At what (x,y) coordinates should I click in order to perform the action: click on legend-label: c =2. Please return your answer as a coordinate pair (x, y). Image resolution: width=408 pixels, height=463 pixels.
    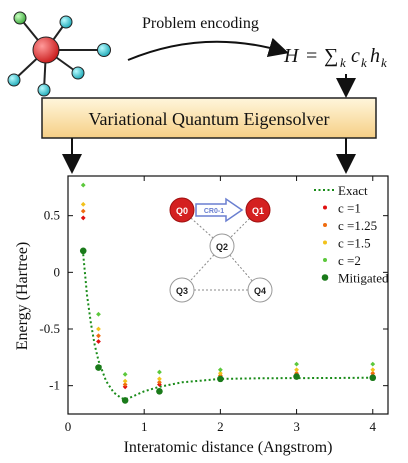
    Looking at the image, I should click on (349, 260).